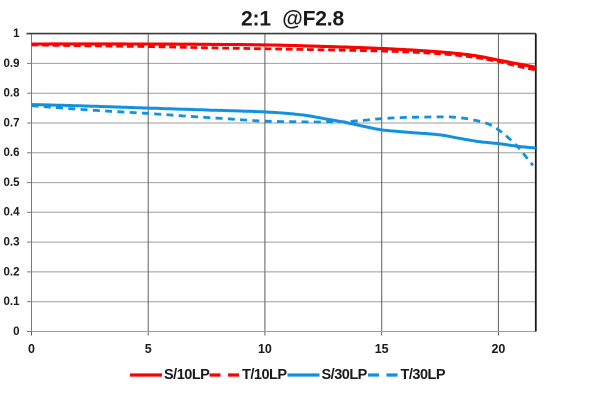  I want to click on svg-text: 20, so click(498, 349).